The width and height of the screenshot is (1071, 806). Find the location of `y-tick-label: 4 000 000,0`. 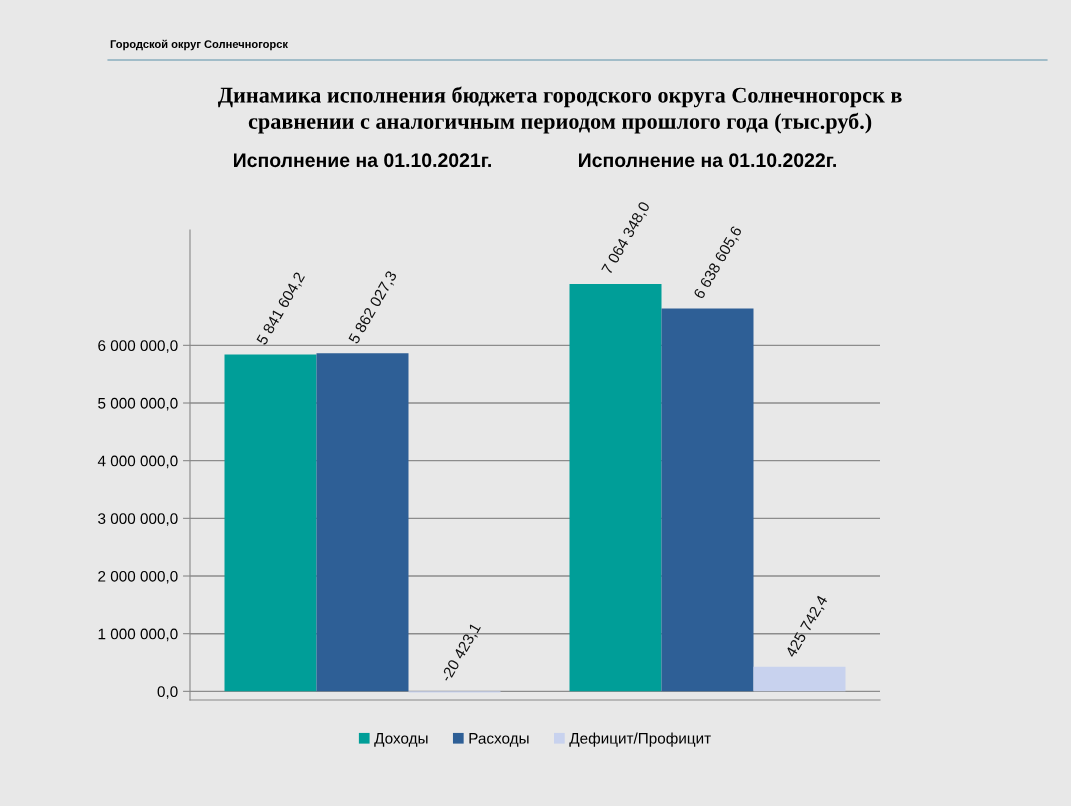

y-tick-label: 4 000 000,0 is located at coordinates (137, 462).